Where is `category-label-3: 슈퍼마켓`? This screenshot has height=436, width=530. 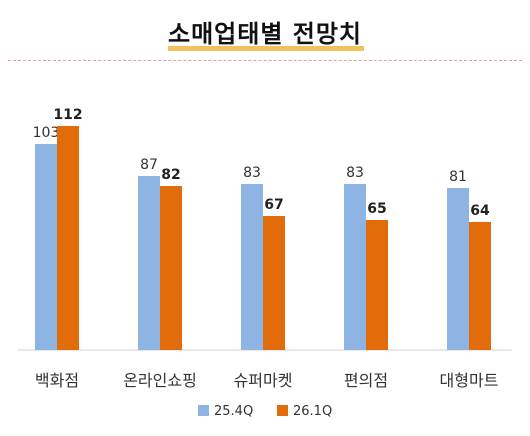 category-label-3: 슈퍼마켓 is located at coordinates (263, 380).